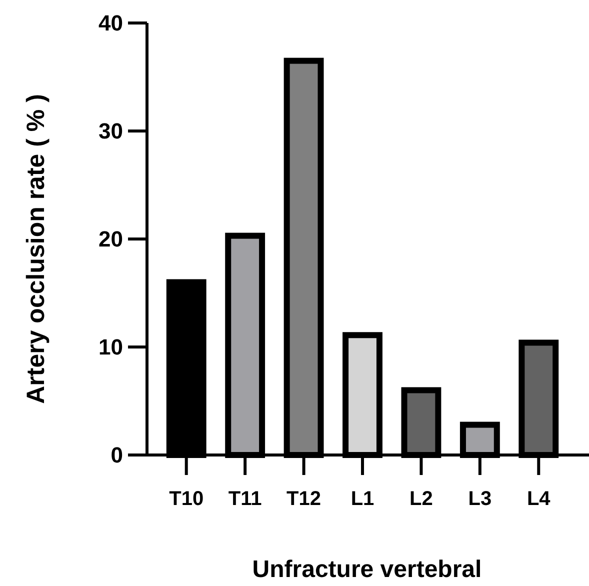 This screenshot has height=586, width=589. What do you see at coordinates (186, 499) in the screenshot?
I see `x-tick-label: T10` at bounding box center [186, 499].